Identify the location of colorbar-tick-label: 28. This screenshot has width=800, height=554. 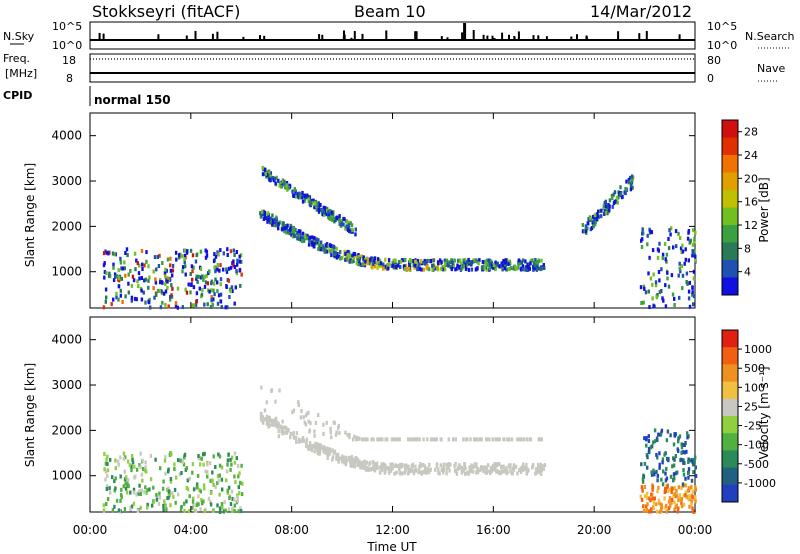
(751, 132).